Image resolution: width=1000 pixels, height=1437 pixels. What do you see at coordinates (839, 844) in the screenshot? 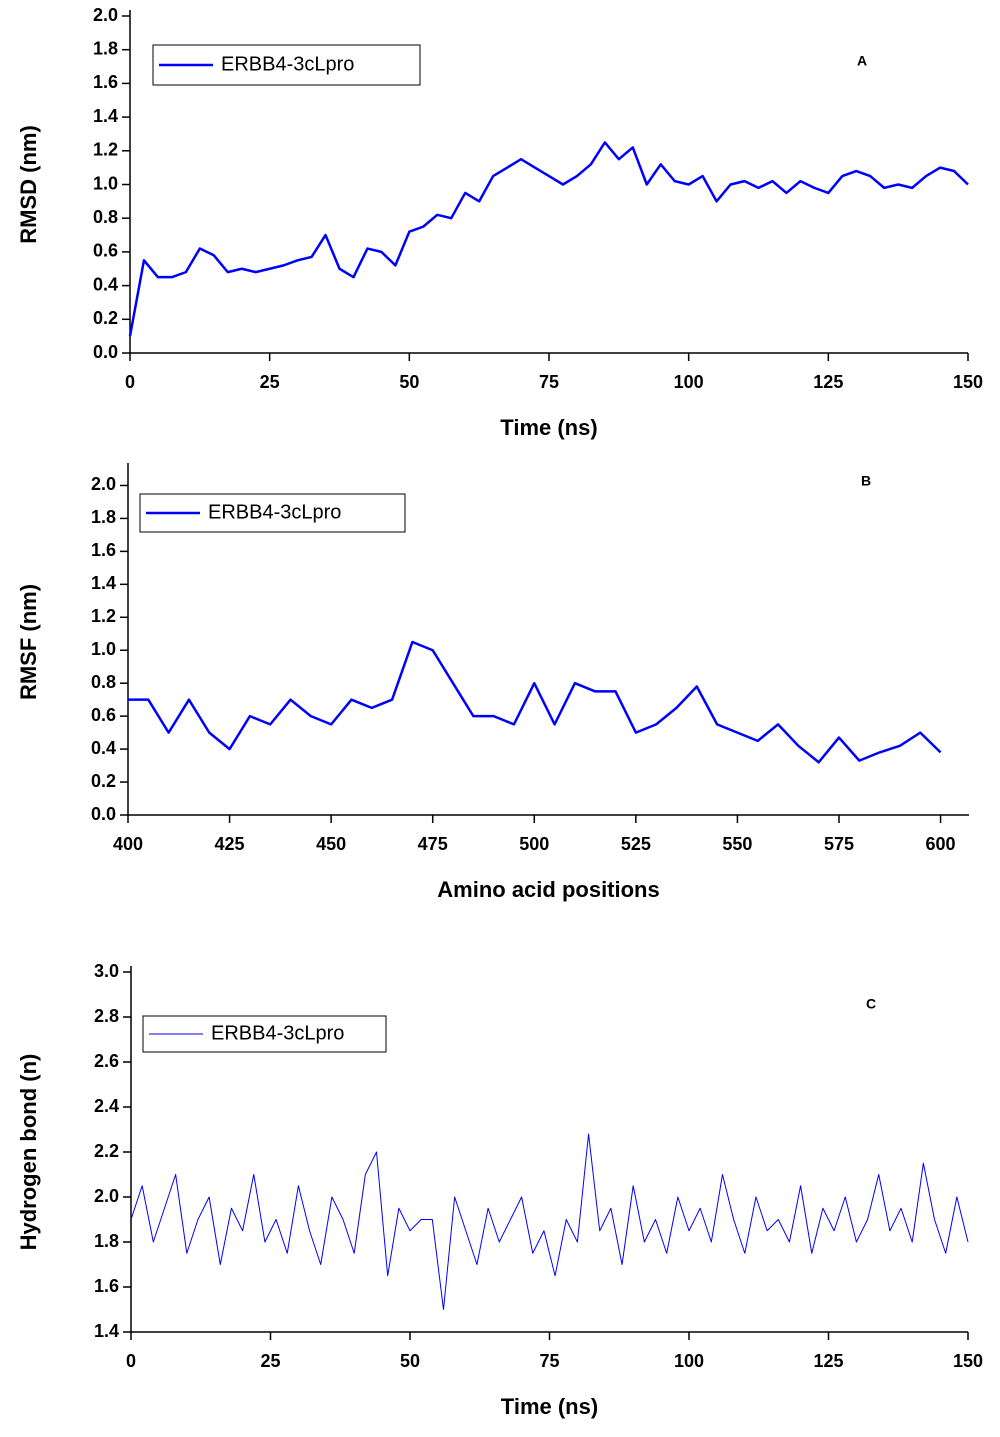
I see `x-tick-label: 575` at bounding box center [839, 844].